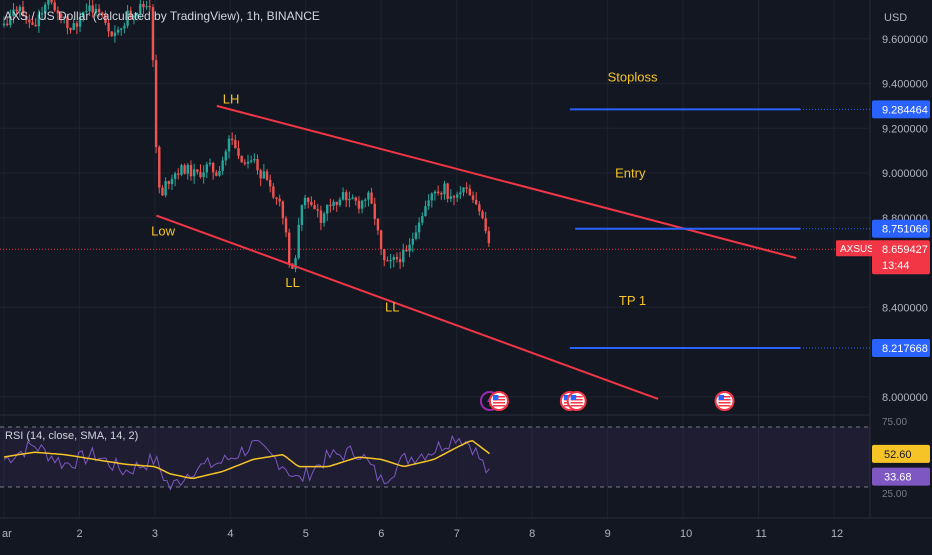 The width and height of the screenshot is (932, 555). I want to click on time-tick-label: 2, so click(79, 534).